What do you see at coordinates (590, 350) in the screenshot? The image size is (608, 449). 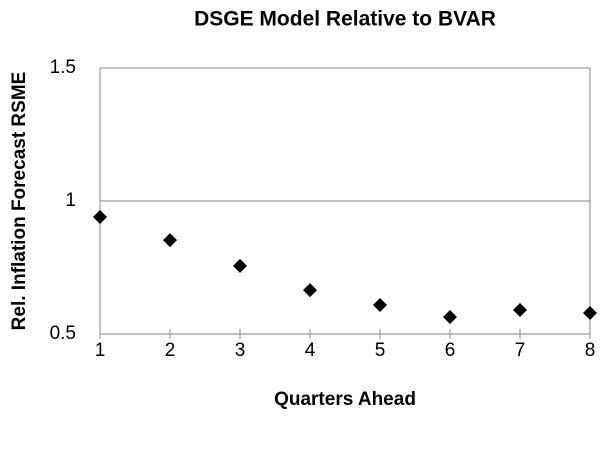 I see `x-tick-label: 8` at bounding box center [590, 350].